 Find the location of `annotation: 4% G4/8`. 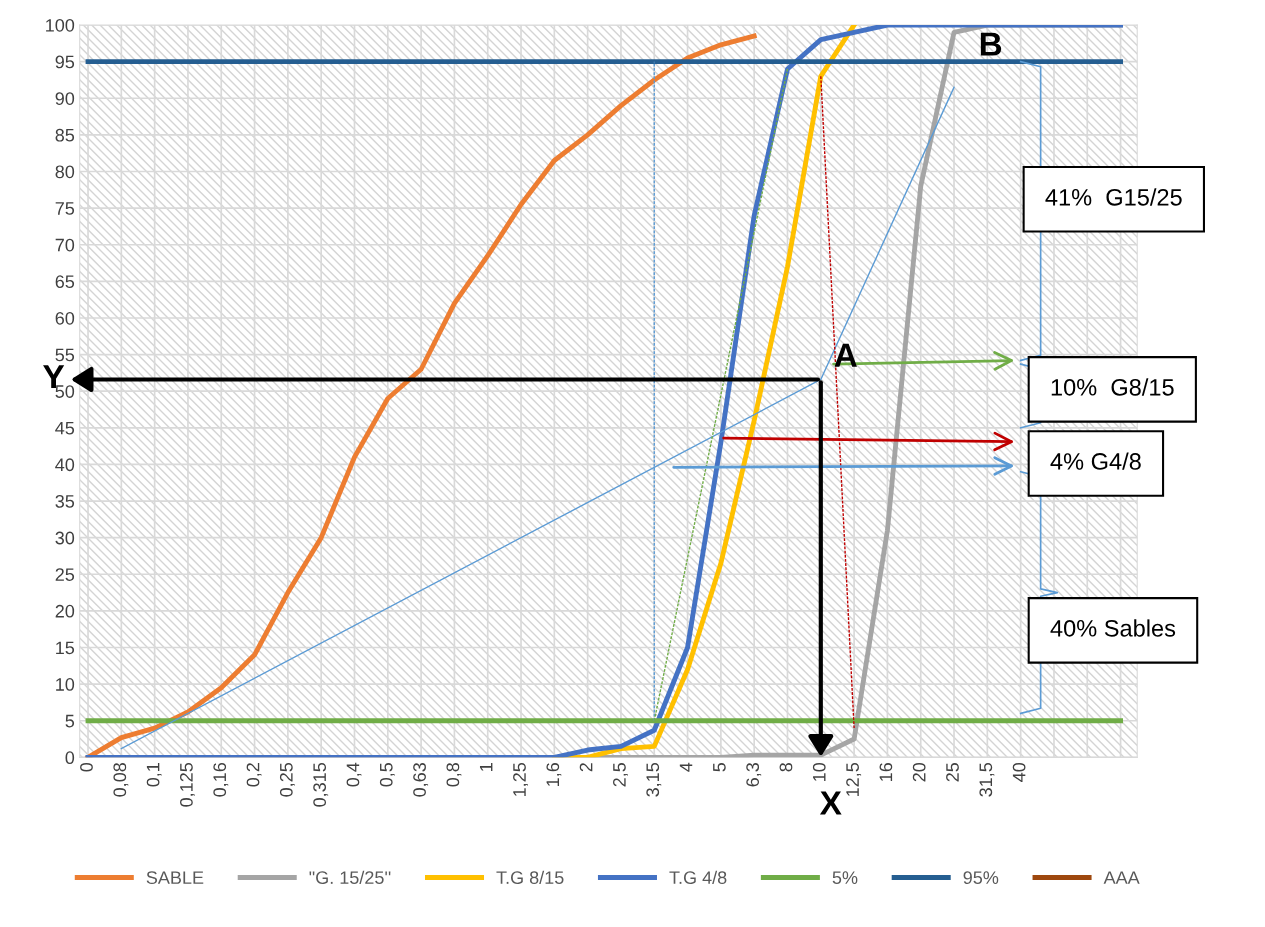

annotation: 4% G4/8 is located at coordinates (1095, 461).